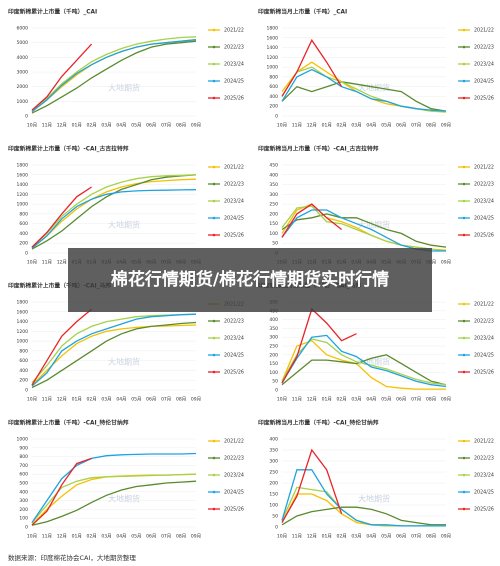 This screenshot has height=566, width=500. What do you see at coordinates (401, 126) in the screenshot?
I see `x-tick-label: 06月` at bounding box center [401, 126].